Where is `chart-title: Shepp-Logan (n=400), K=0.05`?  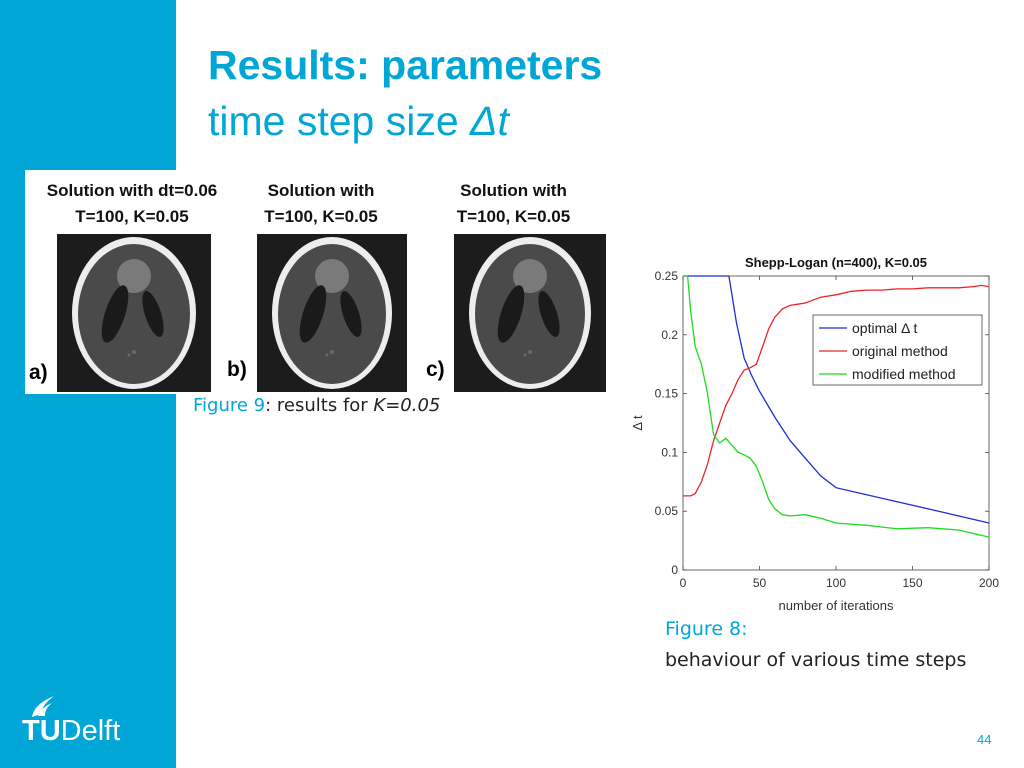
chart-title: Shepp-Logan (n=400), K=0.05 is located at coordinates (836, 262).